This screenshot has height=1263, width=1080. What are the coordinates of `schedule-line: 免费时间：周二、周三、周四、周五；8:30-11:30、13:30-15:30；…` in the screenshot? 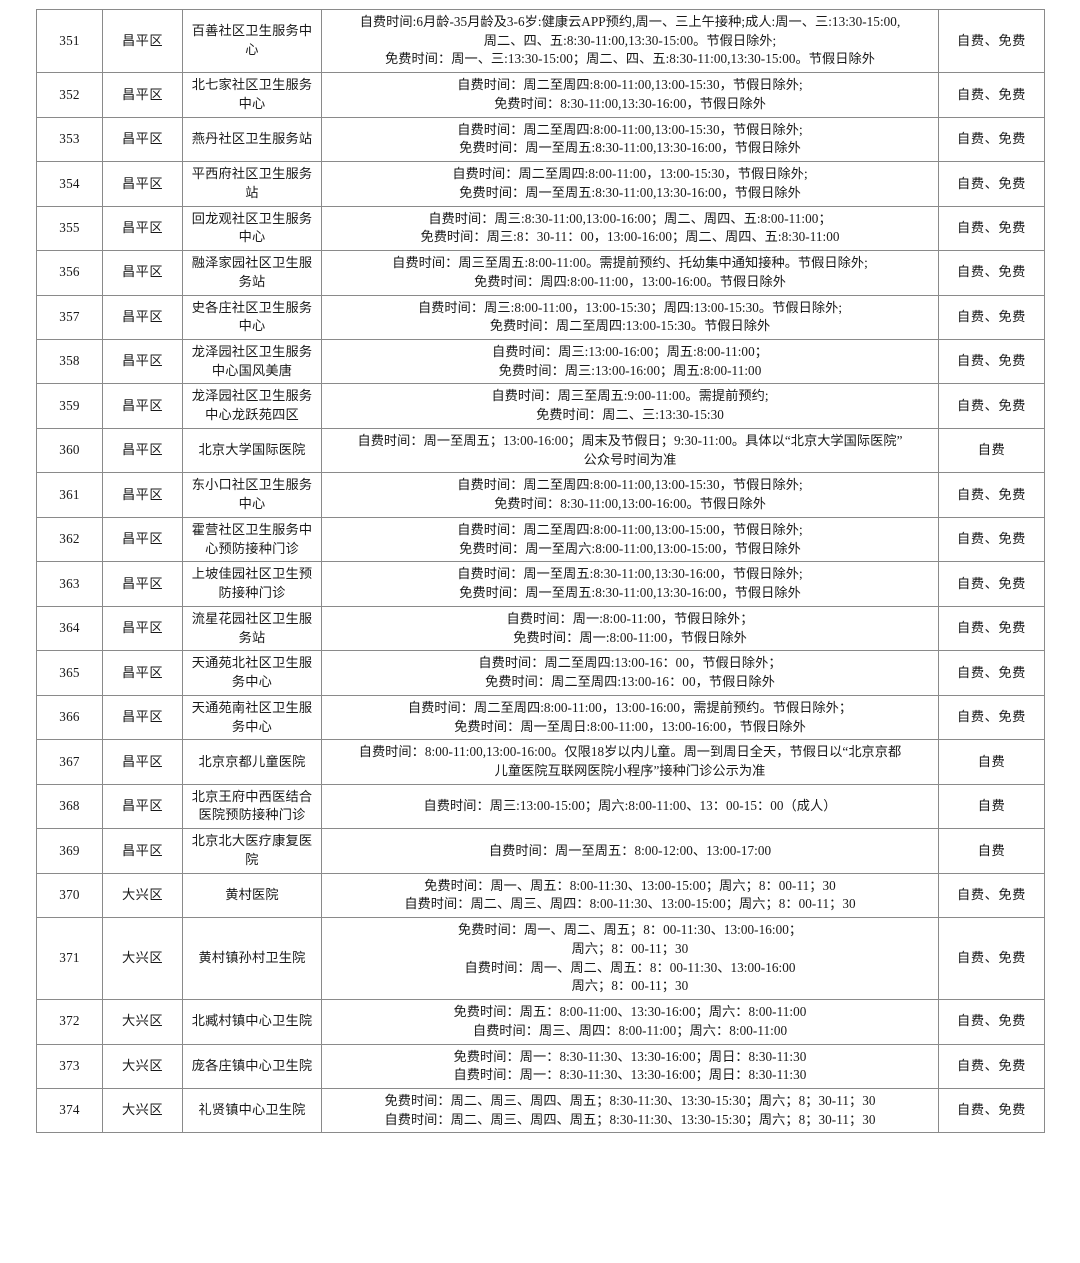 It's located at (630, 1100).